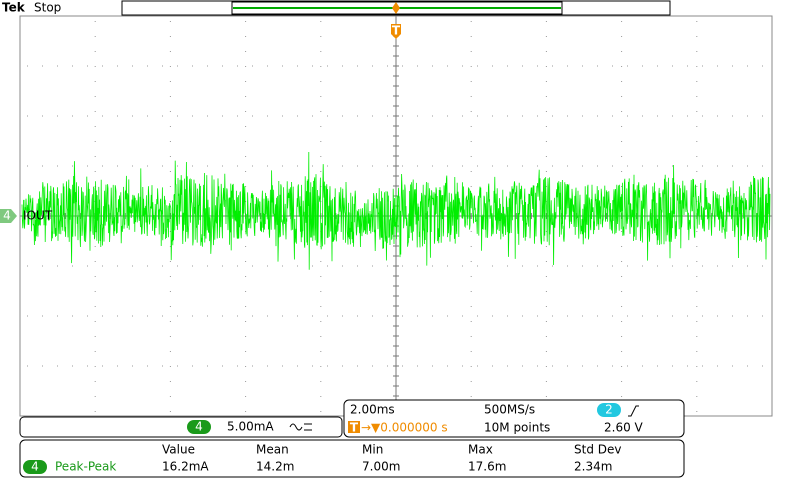 The height and width of the screenshot is (480, 800). Describe the element at coordinates (300, 427) in the screenshot. I see `bandwidth-icon` at that location.